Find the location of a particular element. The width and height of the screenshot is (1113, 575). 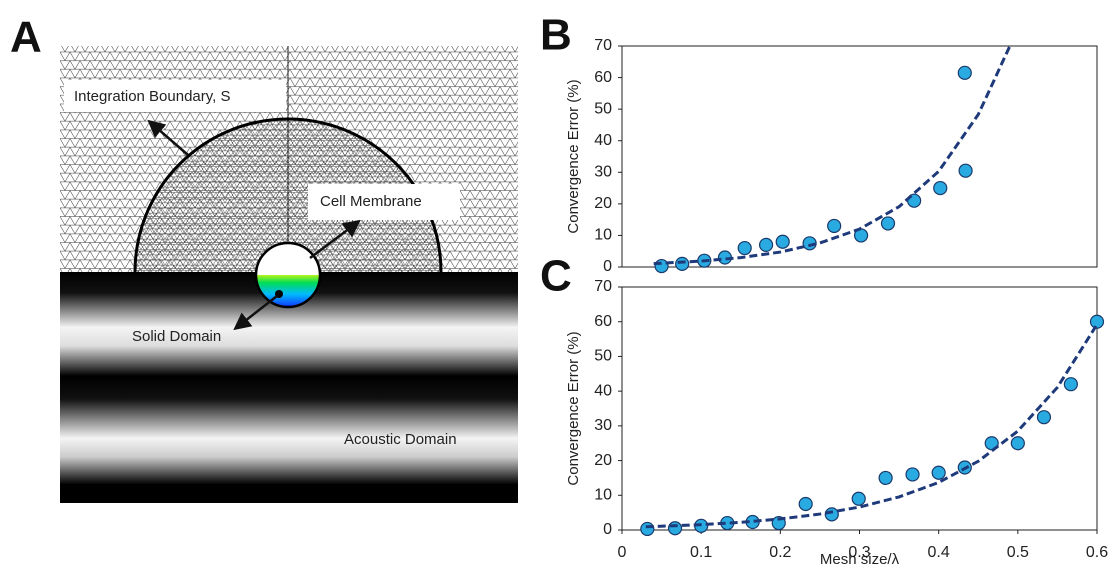

annotation: Acoustic Domain is located at coordinates (400, 439).